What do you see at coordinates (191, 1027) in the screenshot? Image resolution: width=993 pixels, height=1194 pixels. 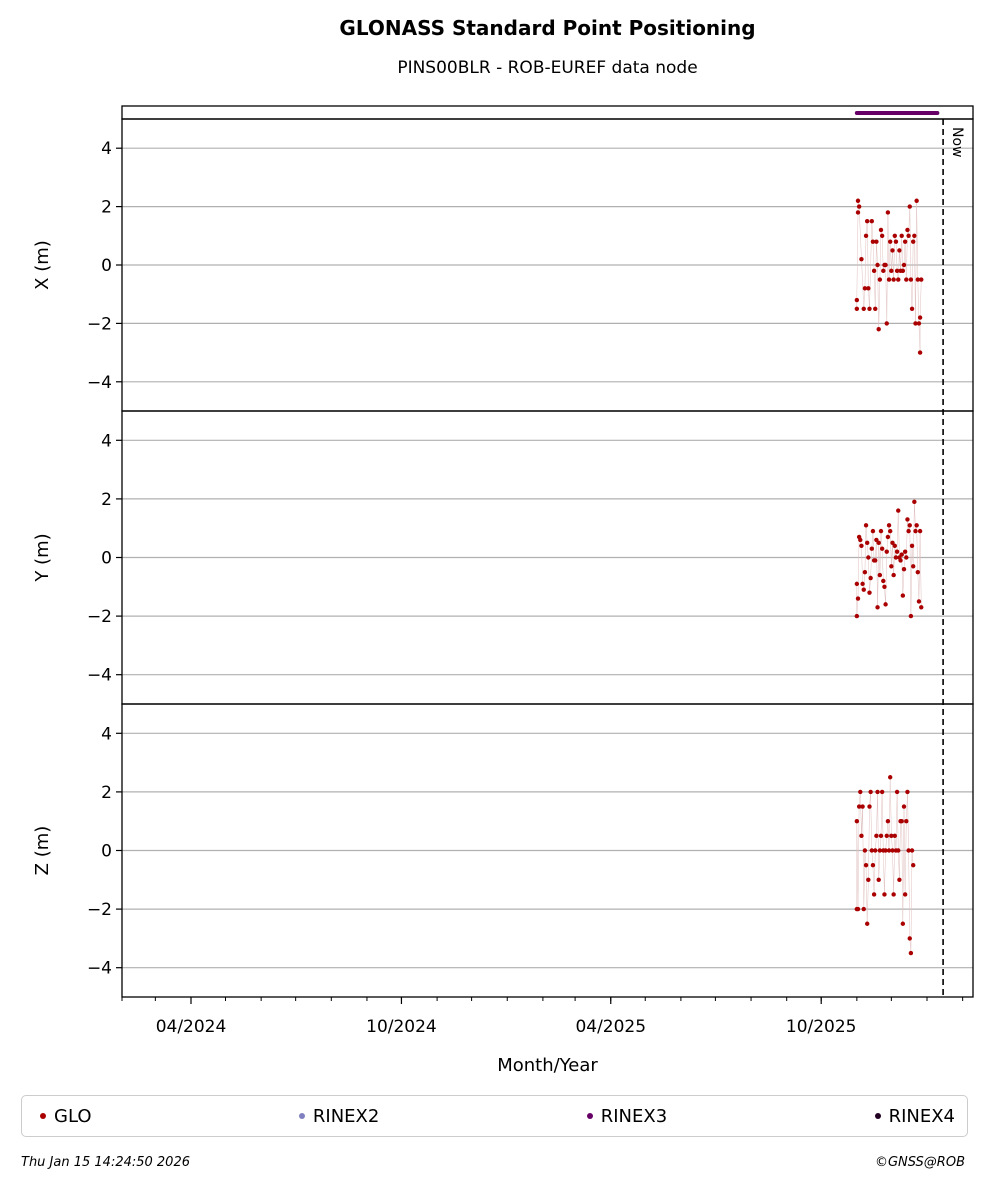 I see `x-tick-label: 04/2024` at bounding box center [191, 1027].